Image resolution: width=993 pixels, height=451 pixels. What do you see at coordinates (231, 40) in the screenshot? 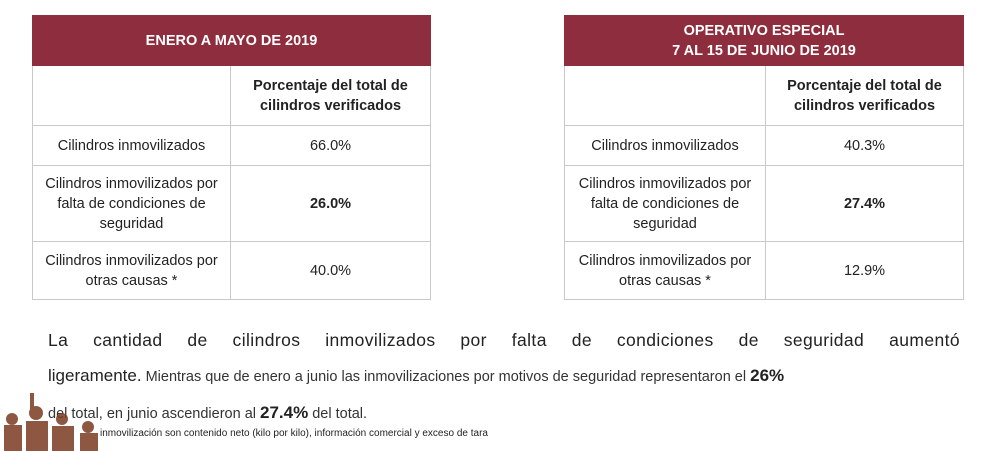
I see `table-title: ENERO A MAYO DE 2019` at bounding box center [231, 40].